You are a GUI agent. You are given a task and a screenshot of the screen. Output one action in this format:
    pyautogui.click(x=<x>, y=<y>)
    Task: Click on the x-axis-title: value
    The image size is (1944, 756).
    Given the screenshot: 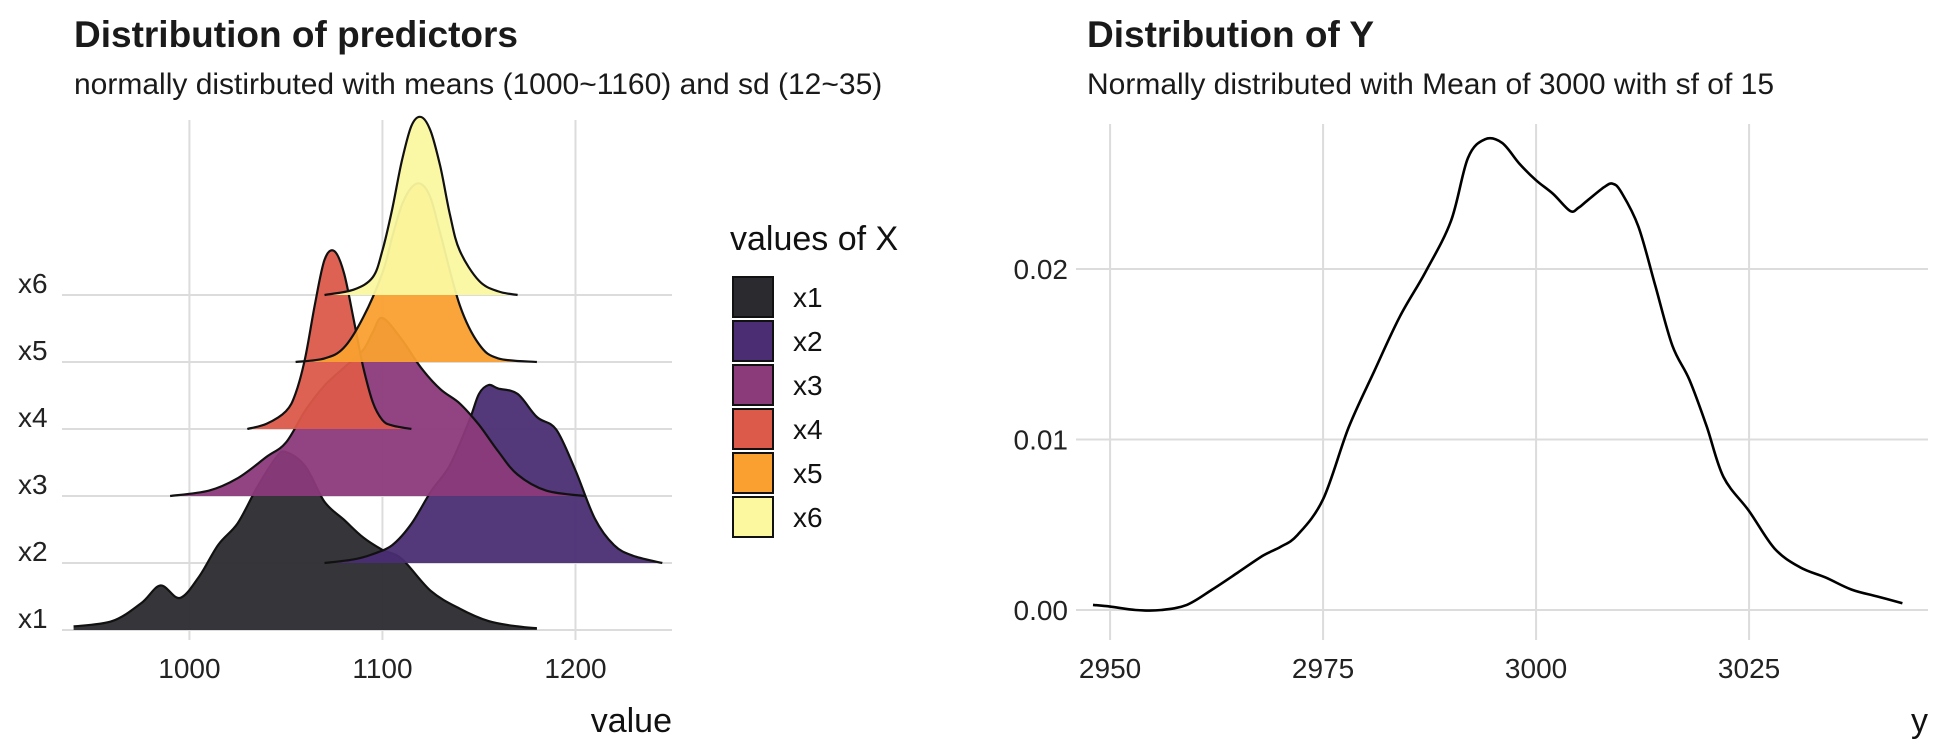 What is the action you would take?
    pyautogui.click(x=631, y=721)
    